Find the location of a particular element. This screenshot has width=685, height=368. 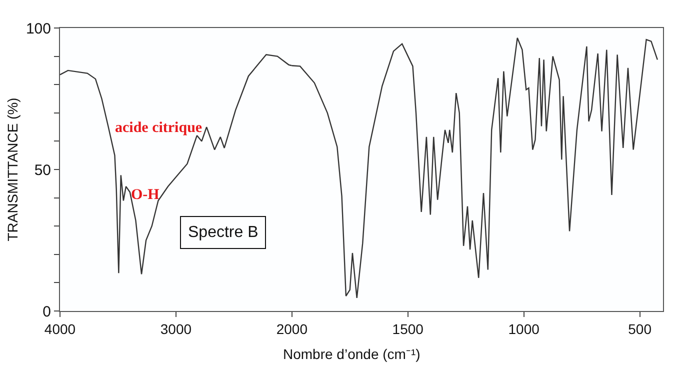

x-tick-label: 1000 is located at coordinates (524, 328).